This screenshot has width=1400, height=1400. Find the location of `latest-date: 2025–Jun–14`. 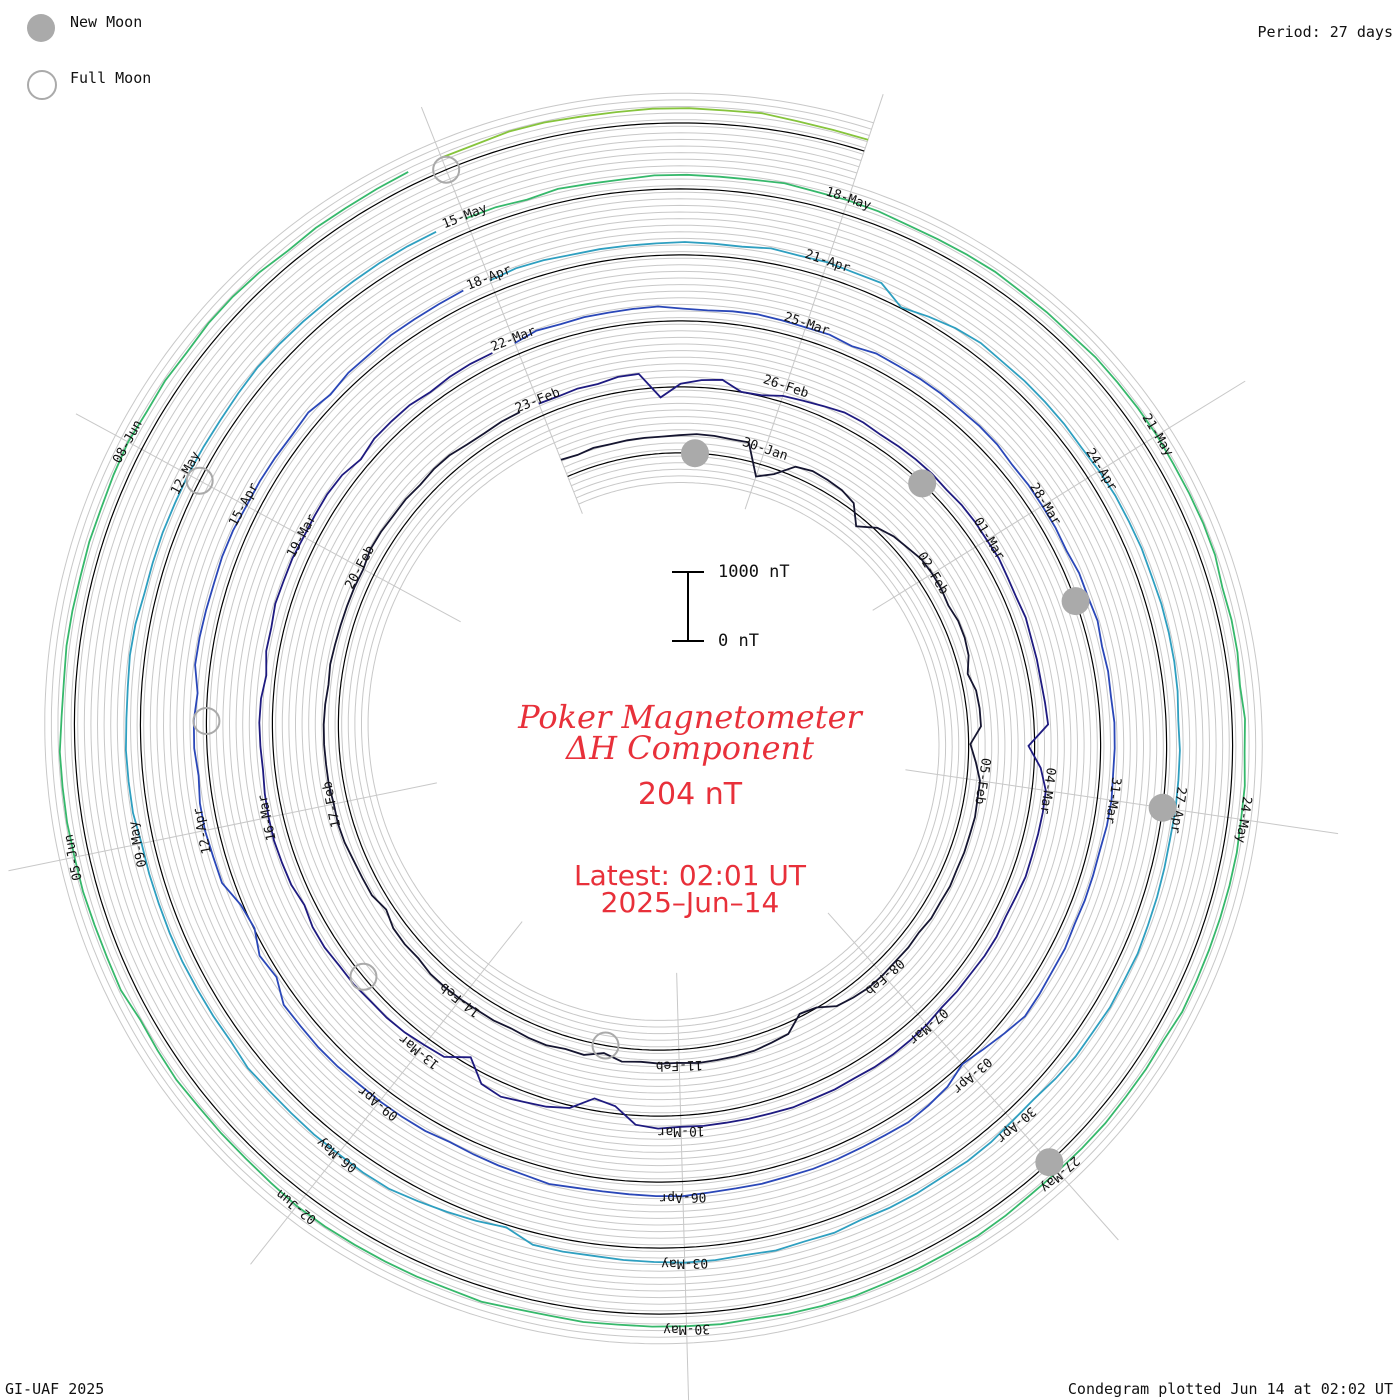

latest-date: 2025–Jun–14 is located at coordinates (690, 902).